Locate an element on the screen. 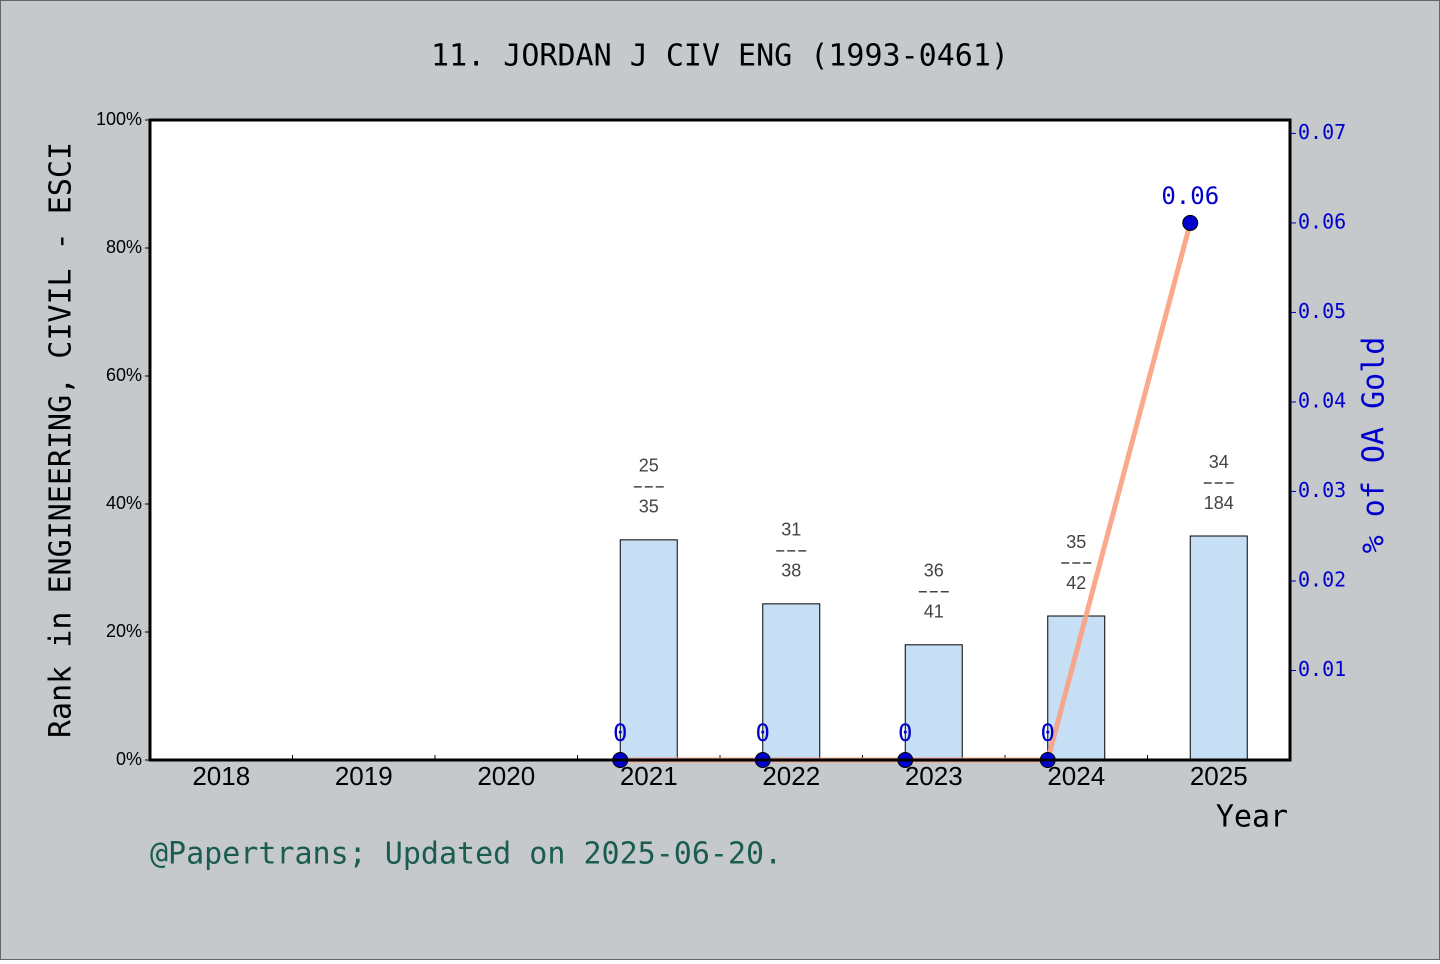 This screenshot has width=1440, height=964. y-tick-label: 60% is located at coordinates (124, 375).